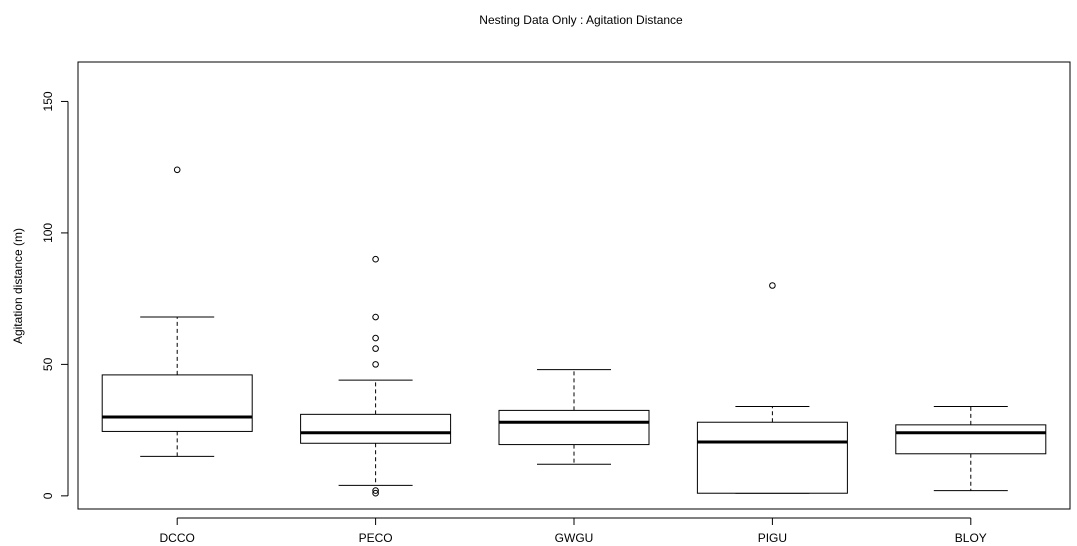  Describe the element at coordinates (581, 20) in the screenshot. I see `chart-title: Nesting Data Only : Agitation Distance` at that location.